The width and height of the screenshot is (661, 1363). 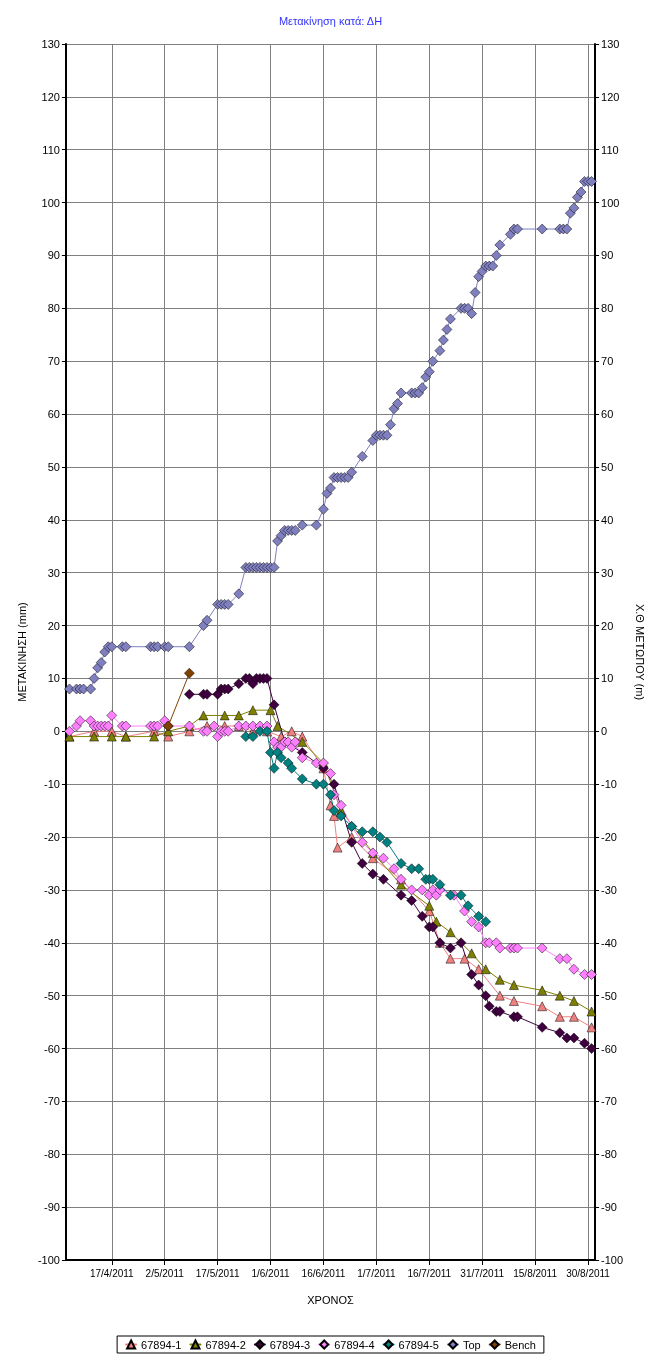 I want to click on x-axis-title: ΧΡΟΝΟΣ, so click(x=330, y=1299).